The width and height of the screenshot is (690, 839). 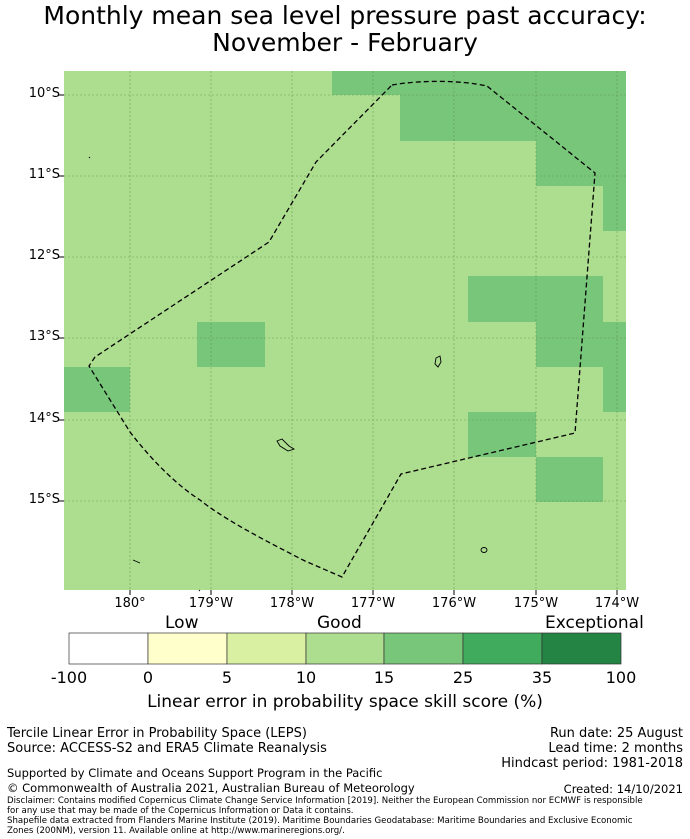 I want to click on colorbar-tick-label: 25, so click(x=463, y=677).